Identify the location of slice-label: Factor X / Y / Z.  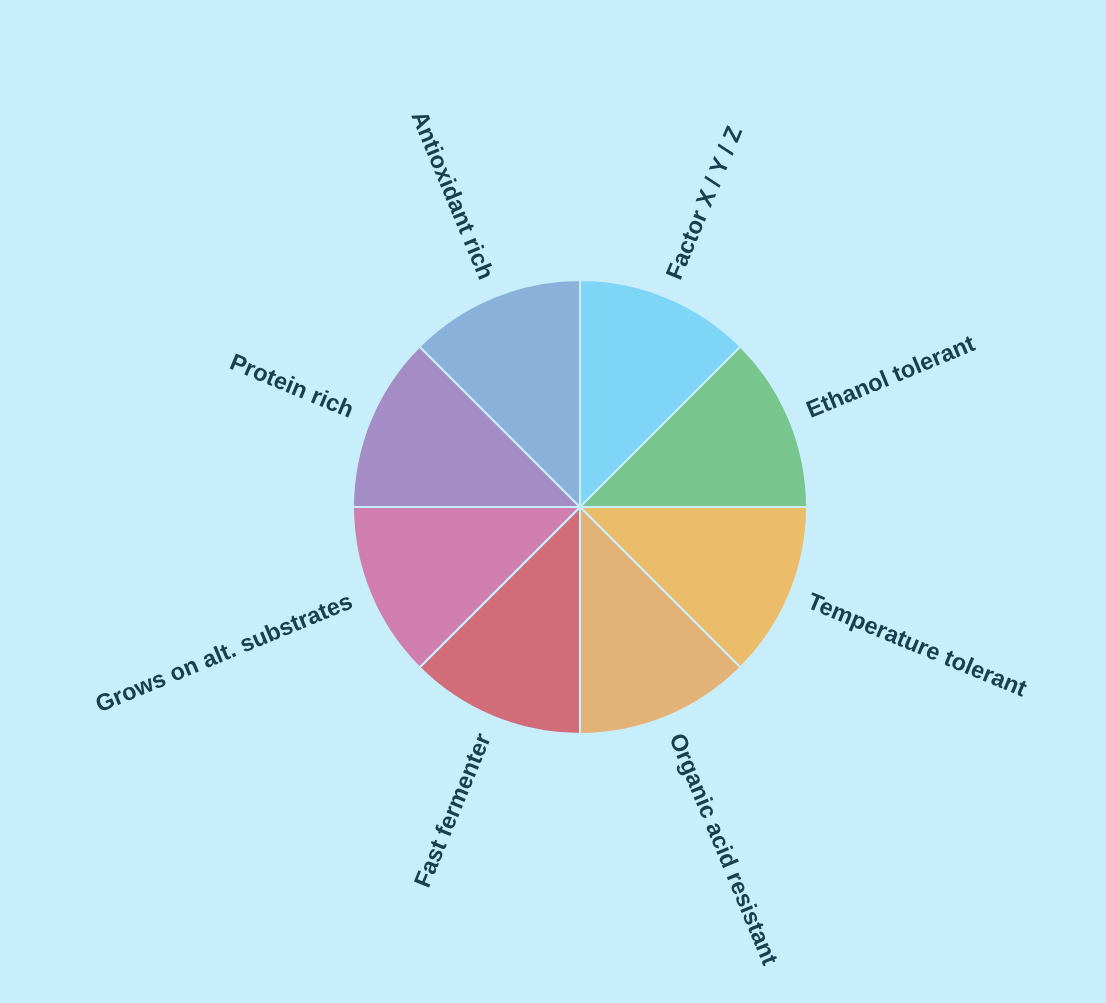
(703, 202).